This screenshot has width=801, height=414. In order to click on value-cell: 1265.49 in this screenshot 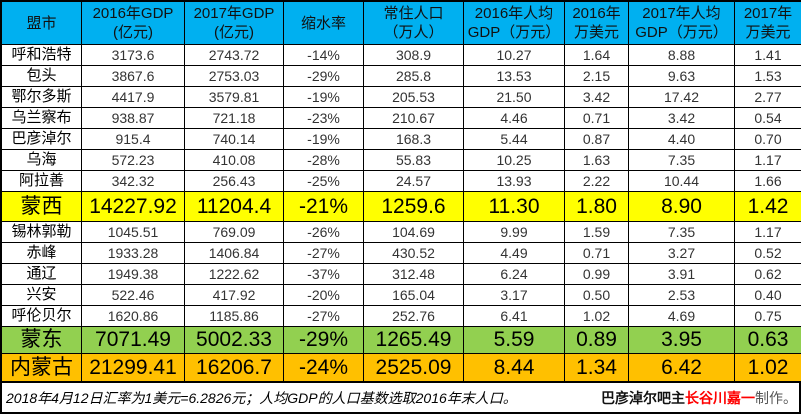, I will do `click(413, 340)`.